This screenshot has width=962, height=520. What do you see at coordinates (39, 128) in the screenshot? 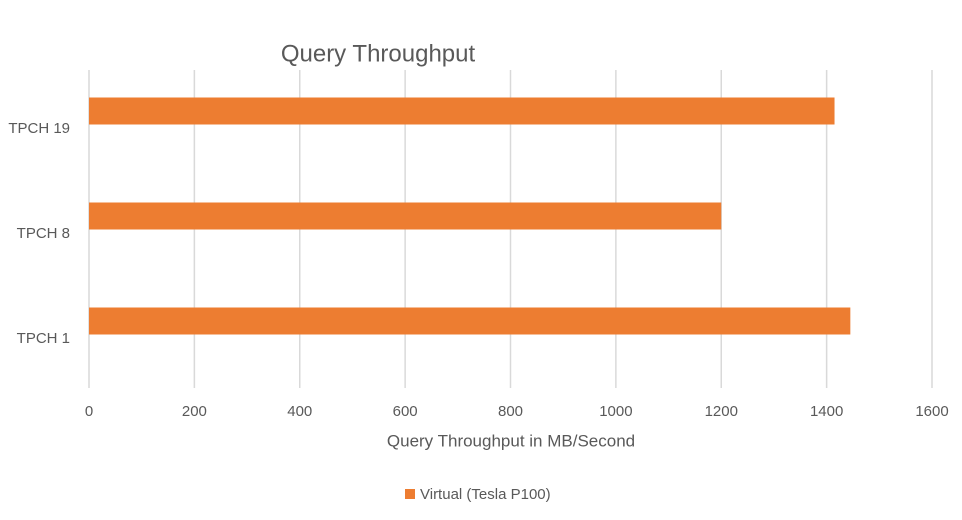
I see `y-tick-label: TPCH 19` at bounding box center [39, 128].